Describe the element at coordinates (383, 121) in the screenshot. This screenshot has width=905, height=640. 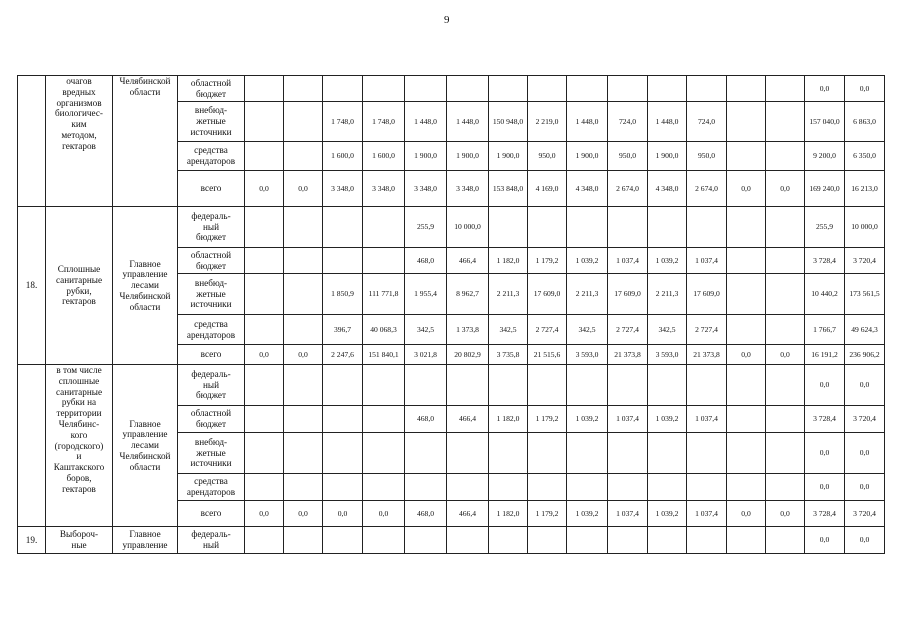
I see `value-cell: 1 748,0` at that location.